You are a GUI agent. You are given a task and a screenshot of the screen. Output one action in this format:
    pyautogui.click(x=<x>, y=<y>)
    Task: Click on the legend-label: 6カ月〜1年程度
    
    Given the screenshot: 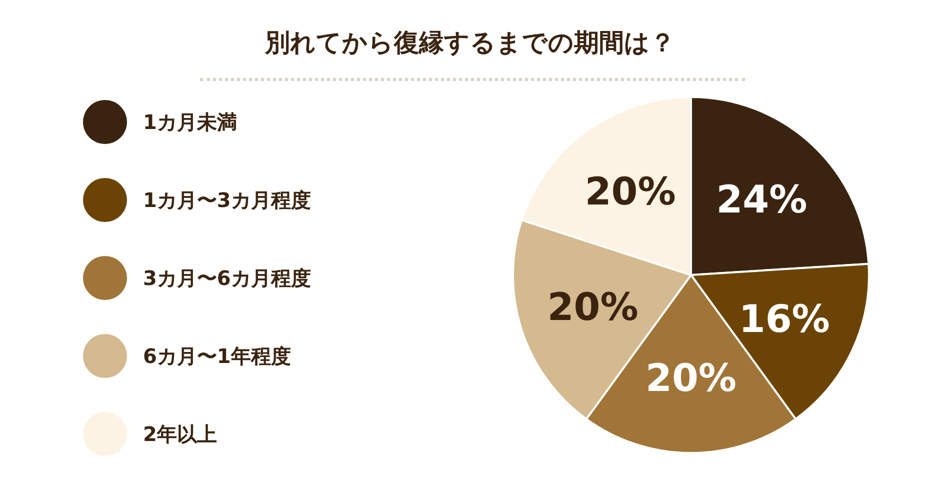 What is the action you would take?
    pyautogui.click(x=217, y=356)
    